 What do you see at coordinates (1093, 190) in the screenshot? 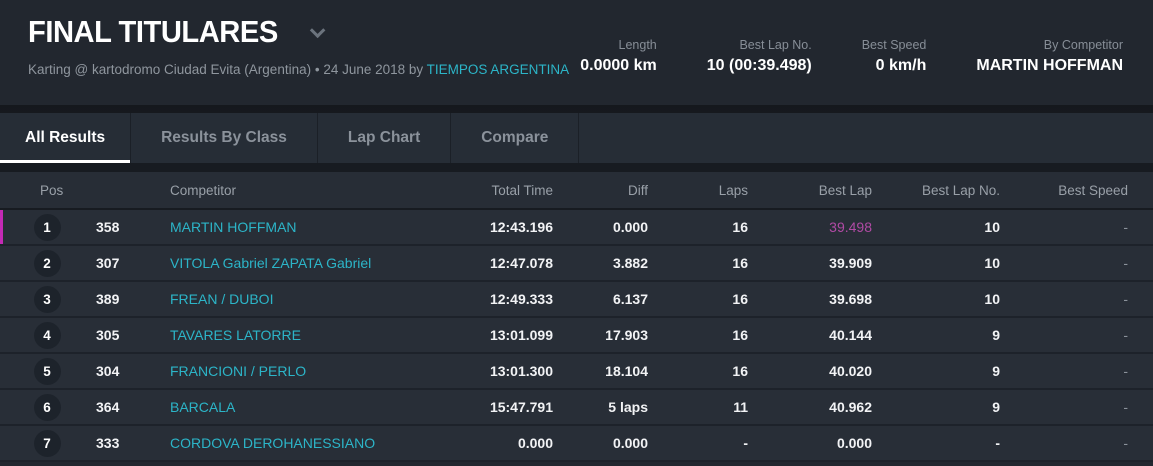
I see `col-header-best-speed: Best Speed` at bounding box center [1093, 190].